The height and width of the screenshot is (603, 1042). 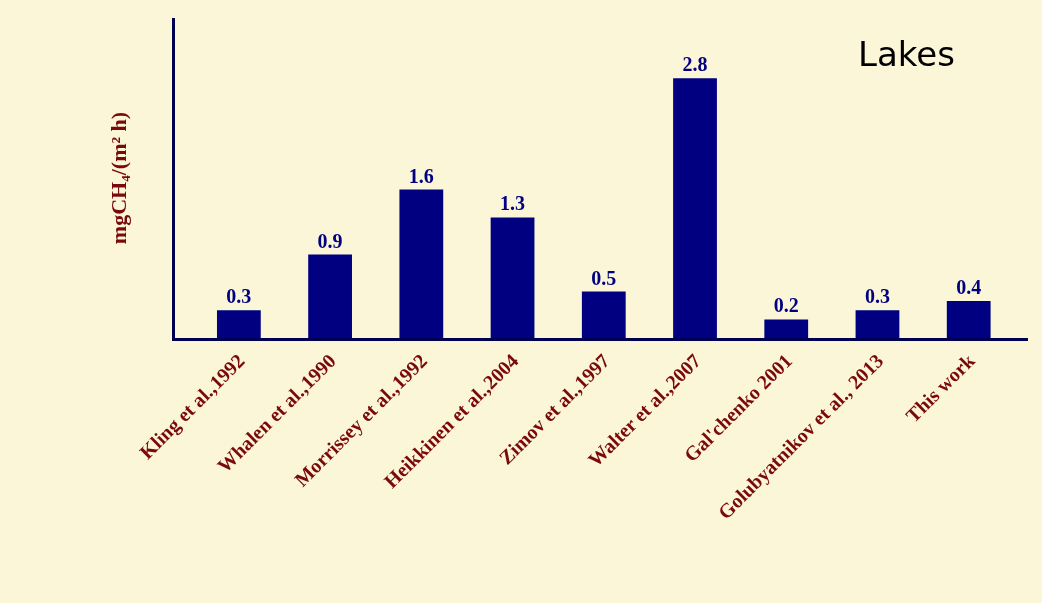 What do you see at coordinates (513, 203) in the screenshot?
I see `data-label: 1.3` at bounding box center [513, 203].